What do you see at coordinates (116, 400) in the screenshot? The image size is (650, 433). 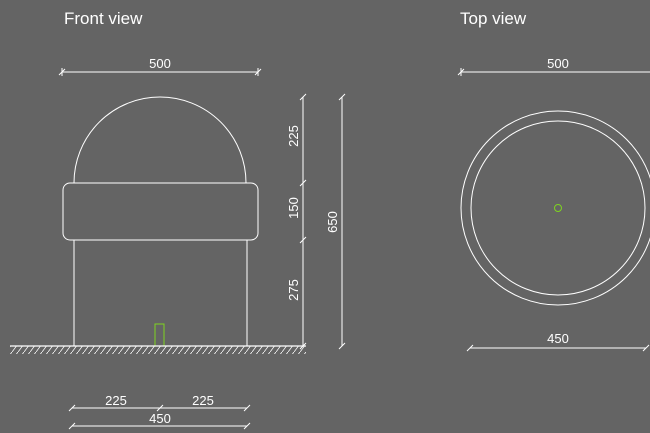 I see `dim-half-left-label: 225` at bounding box center [116, 400].